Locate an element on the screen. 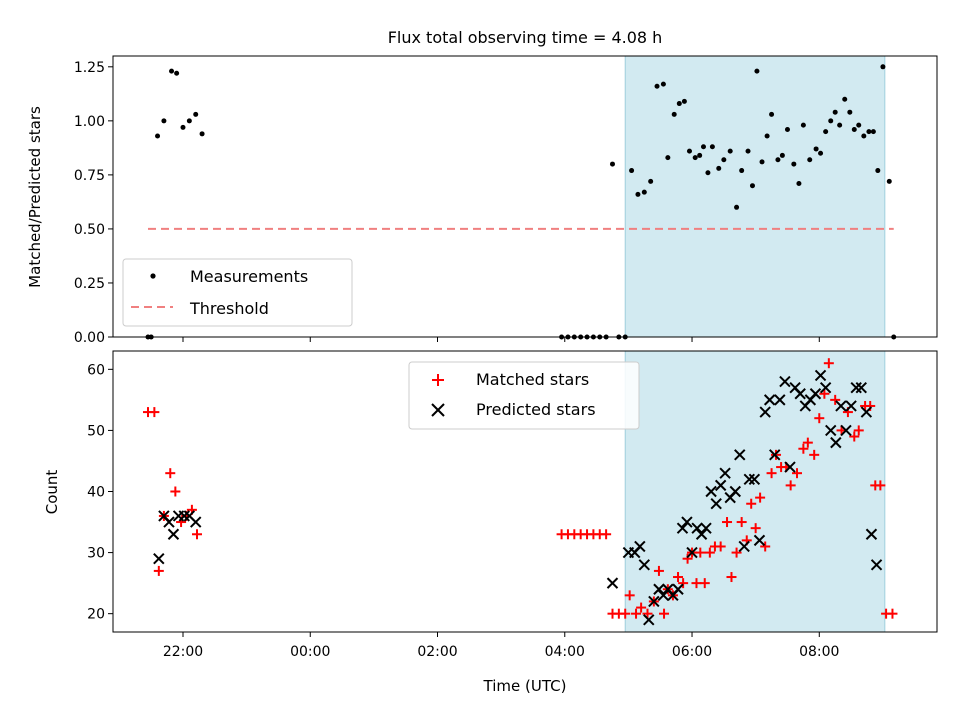 This screenshot has height=720, width=960. bottom-legend-box is located at coordinates (524, 395).